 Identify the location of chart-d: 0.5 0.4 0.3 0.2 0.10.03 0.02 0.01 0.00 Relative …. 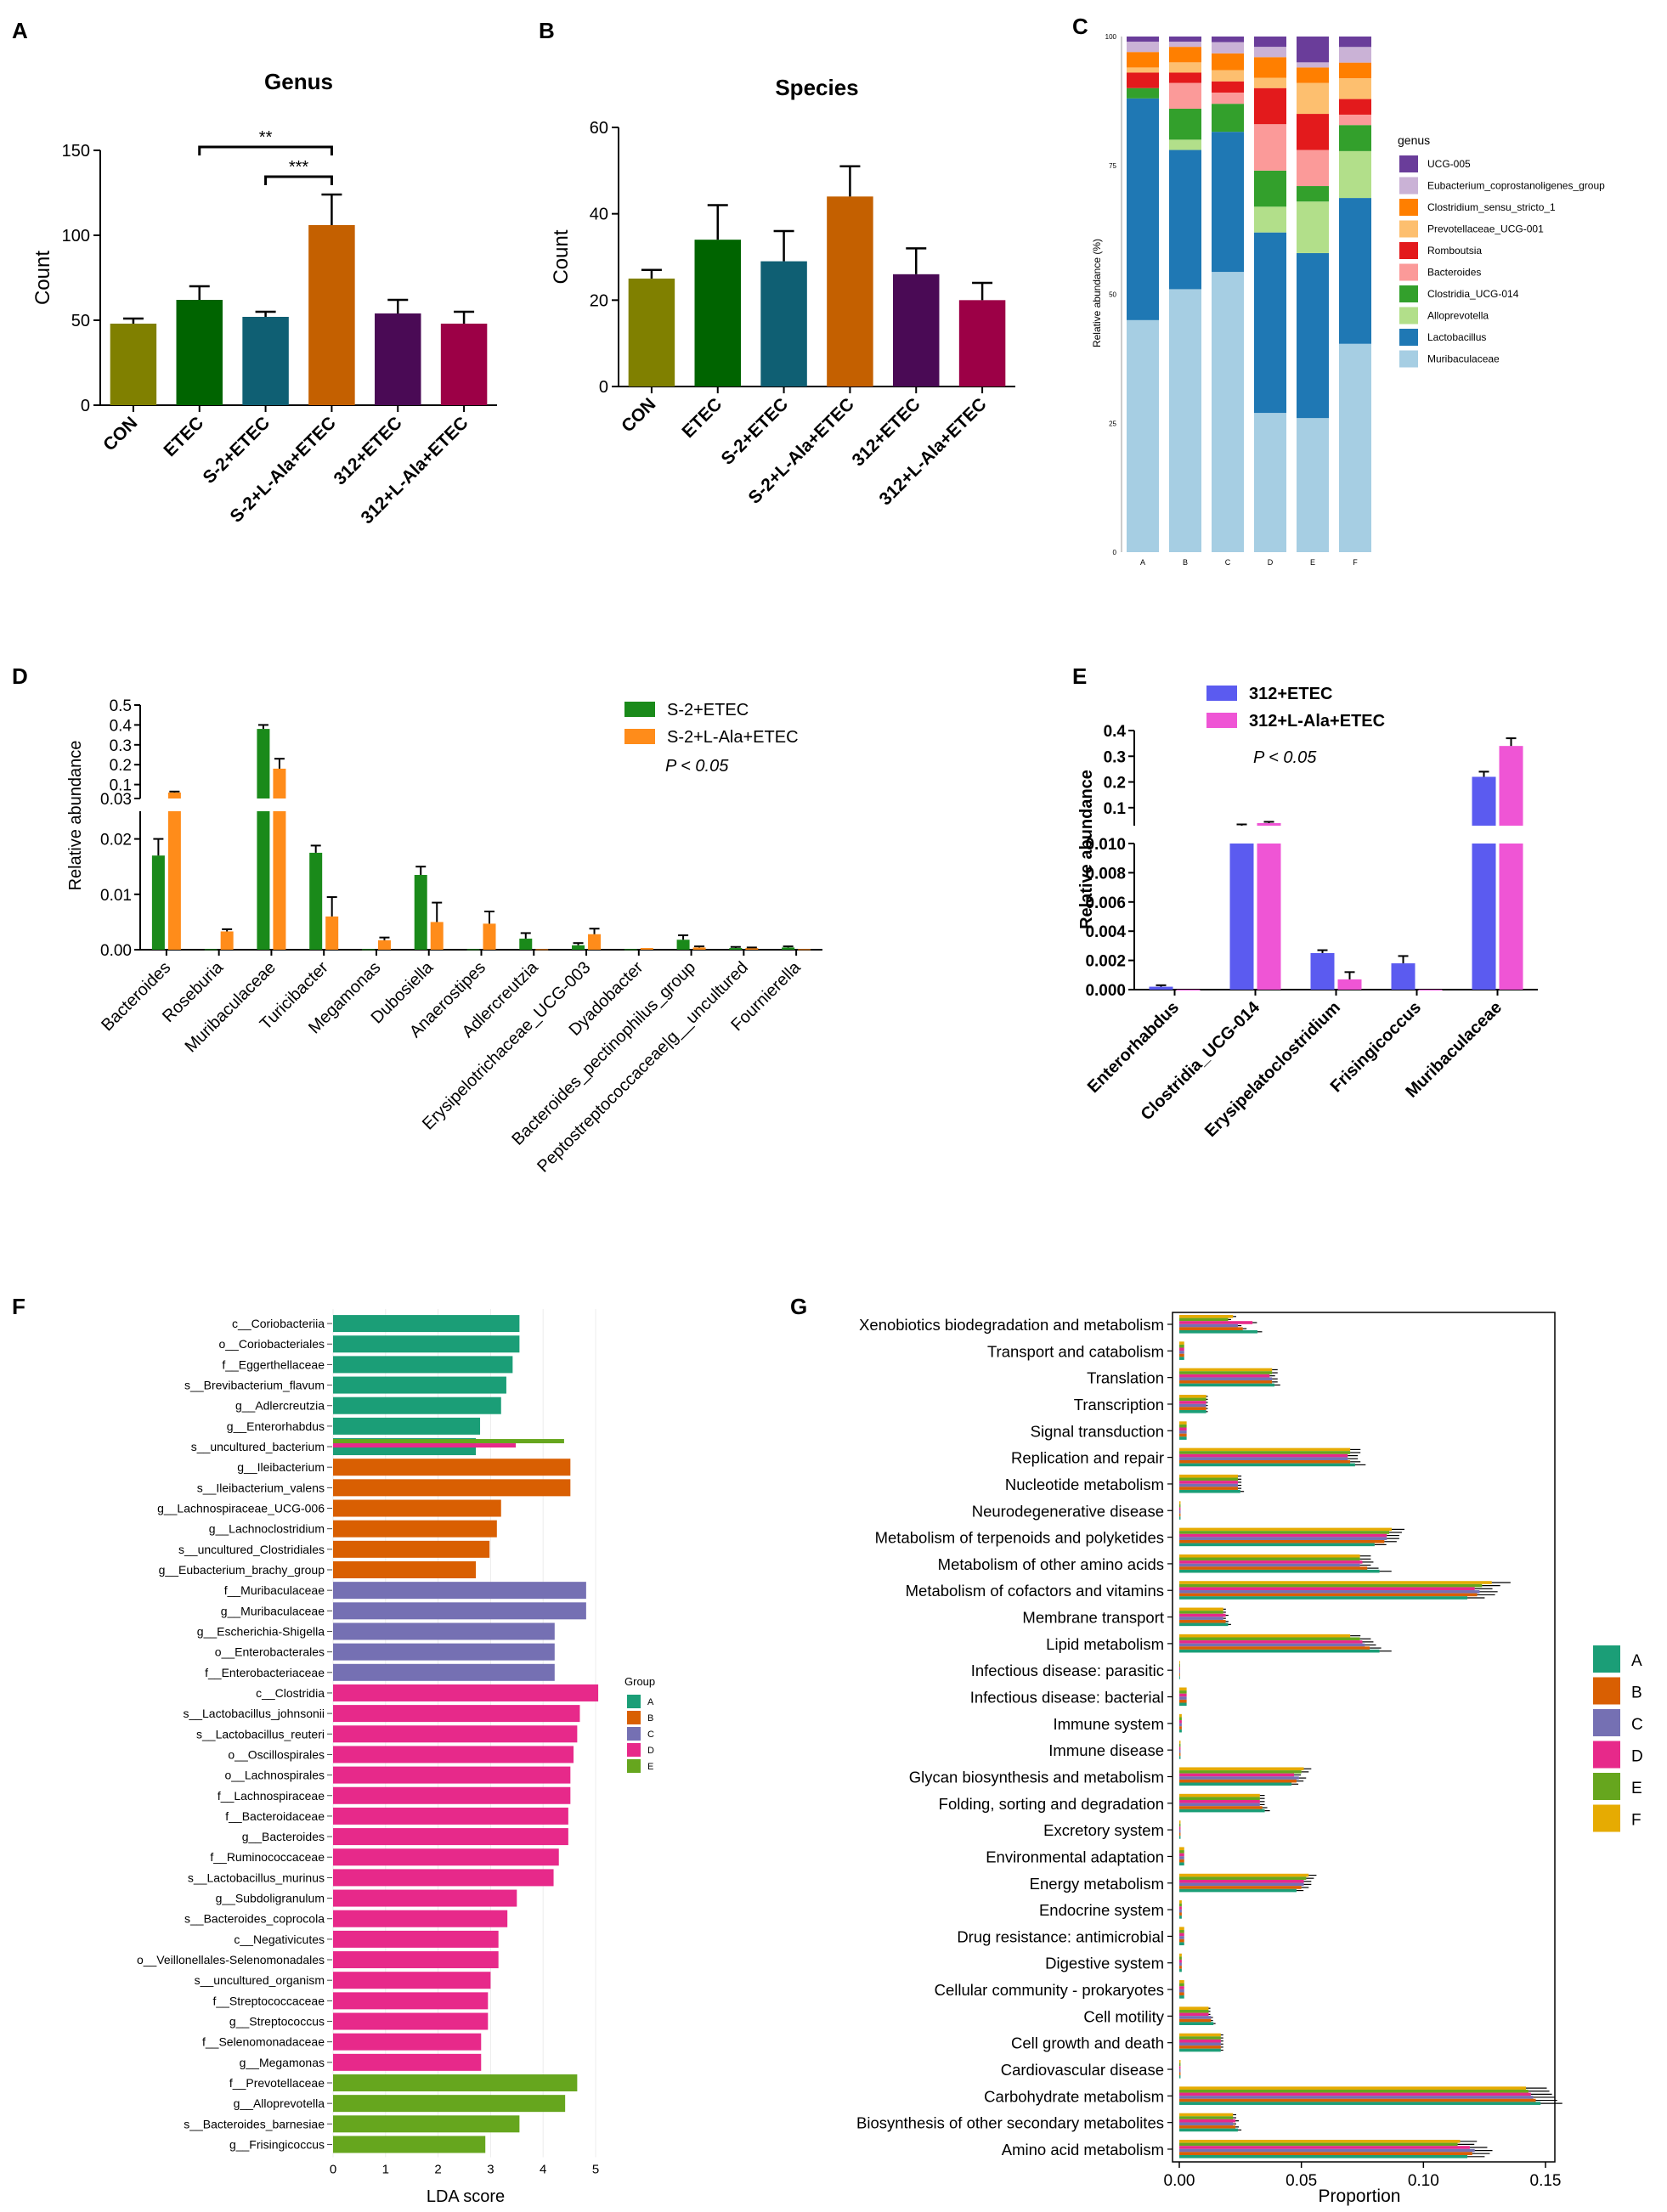
(444, 937).